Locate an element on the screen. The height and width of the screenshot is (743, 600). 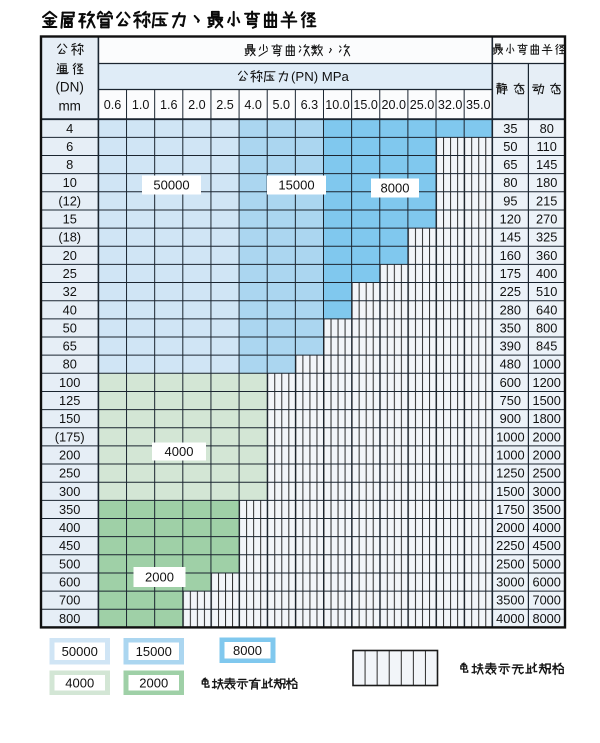
svg-text: 450 is located at coordinates (69, 545).